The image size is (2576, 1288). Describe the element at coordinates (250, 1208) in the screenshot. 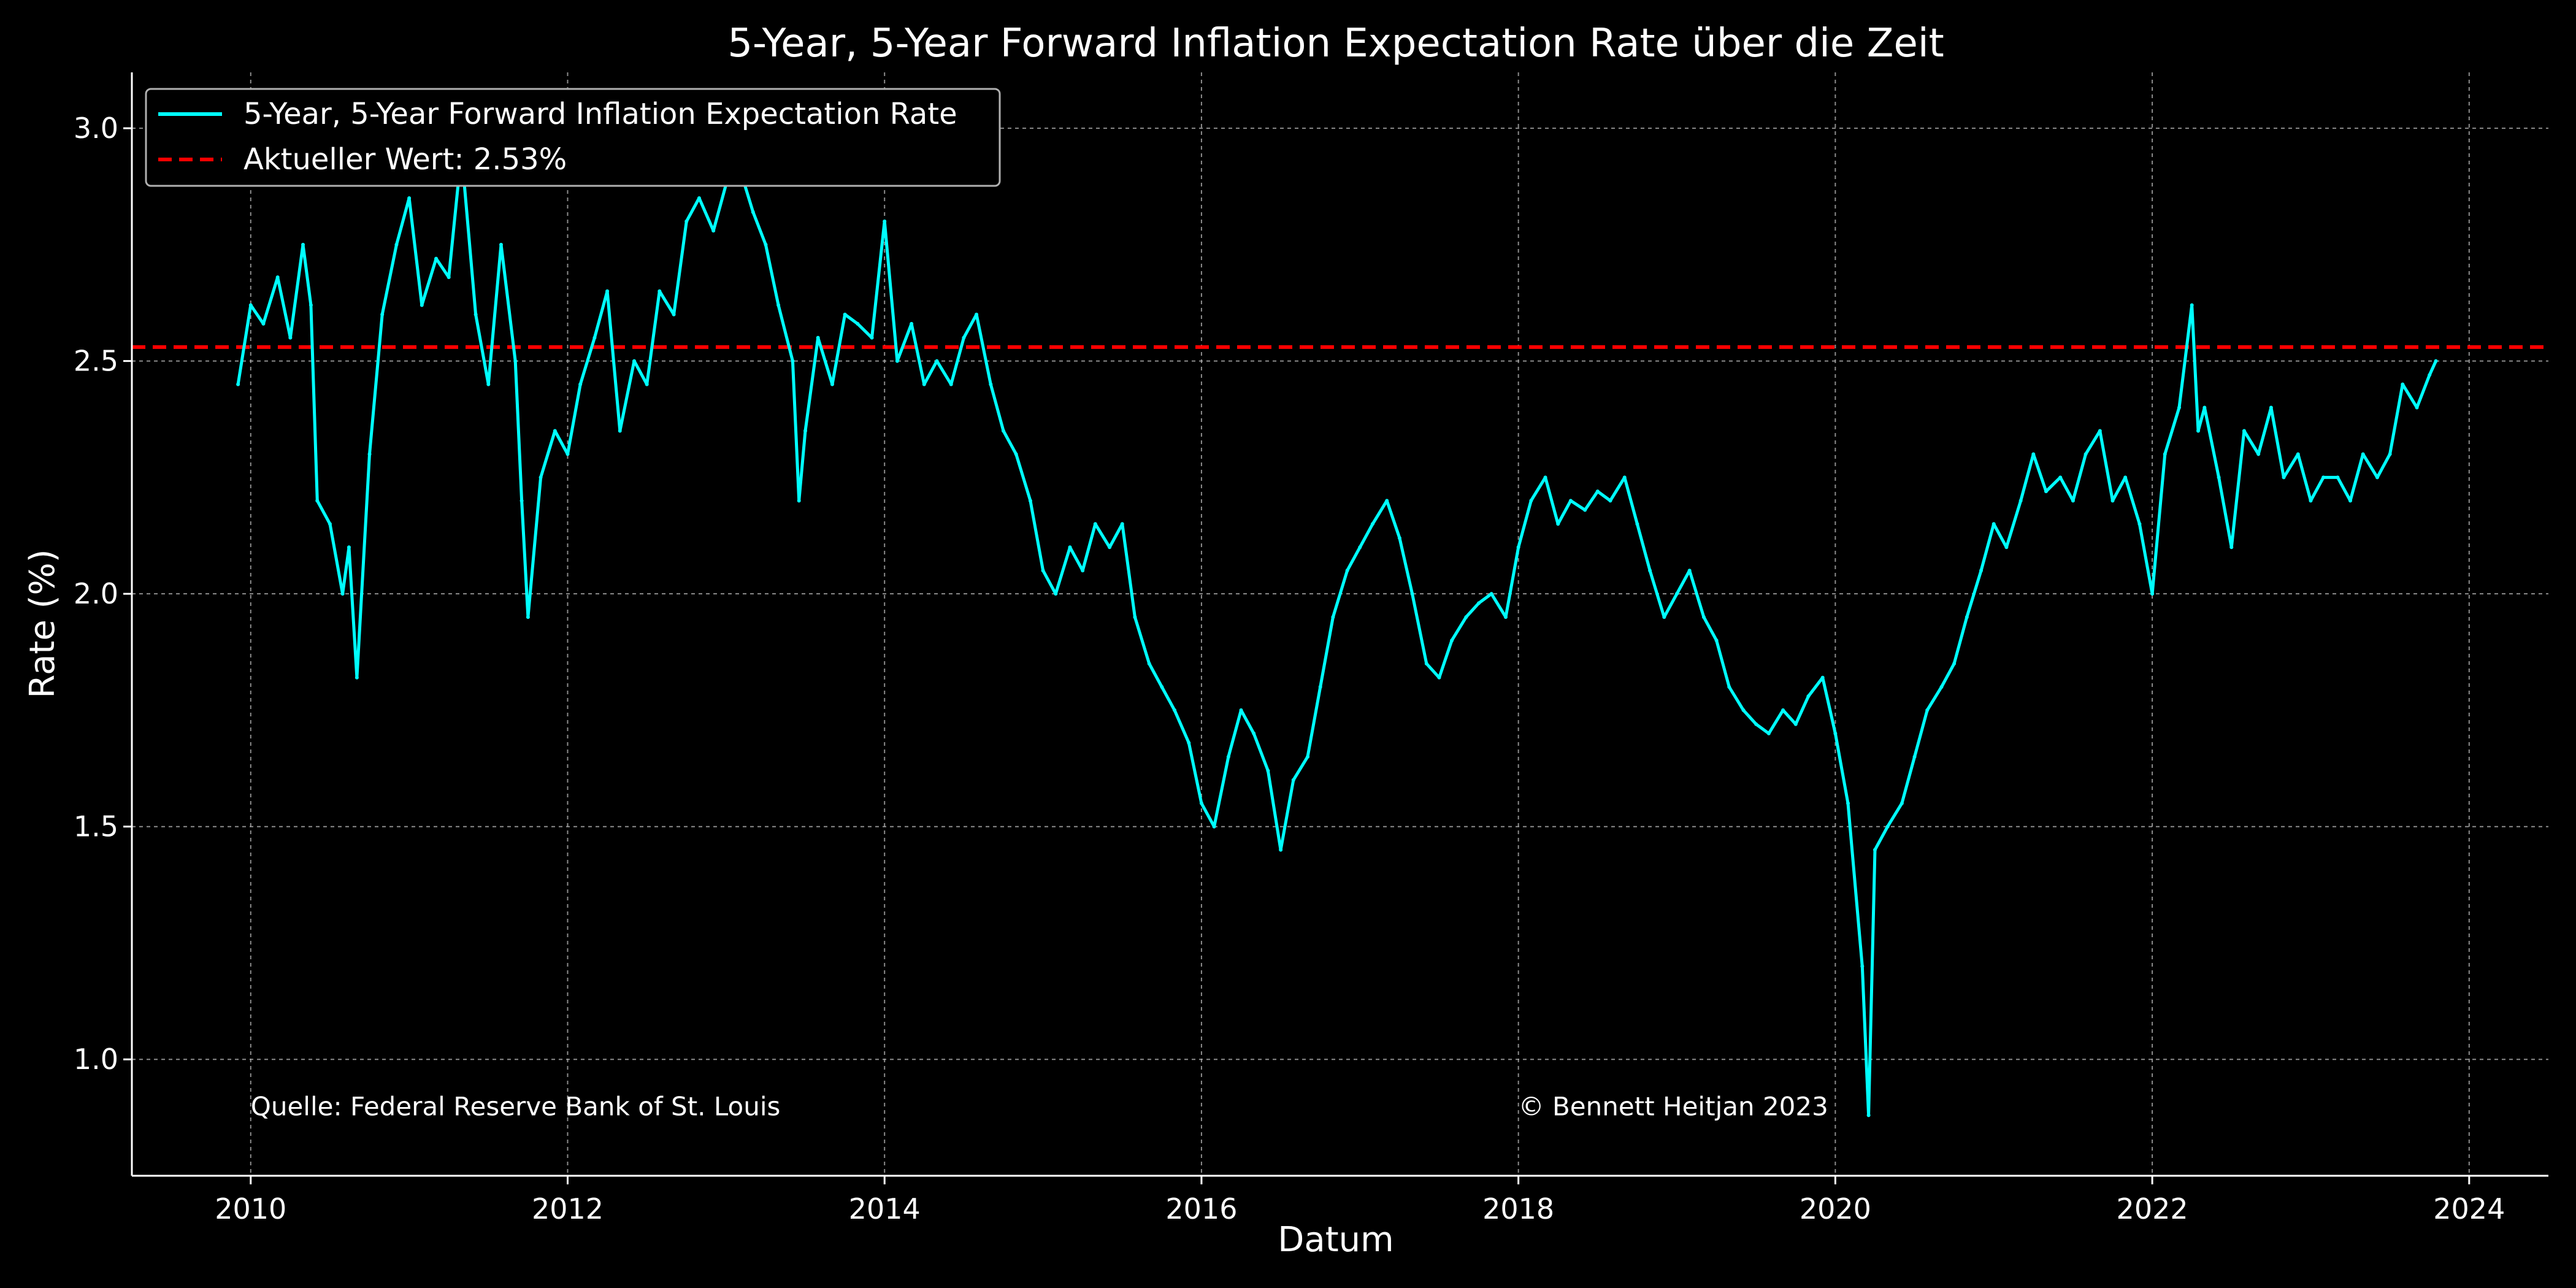

I see `x-tick-label: 2010` at that location.